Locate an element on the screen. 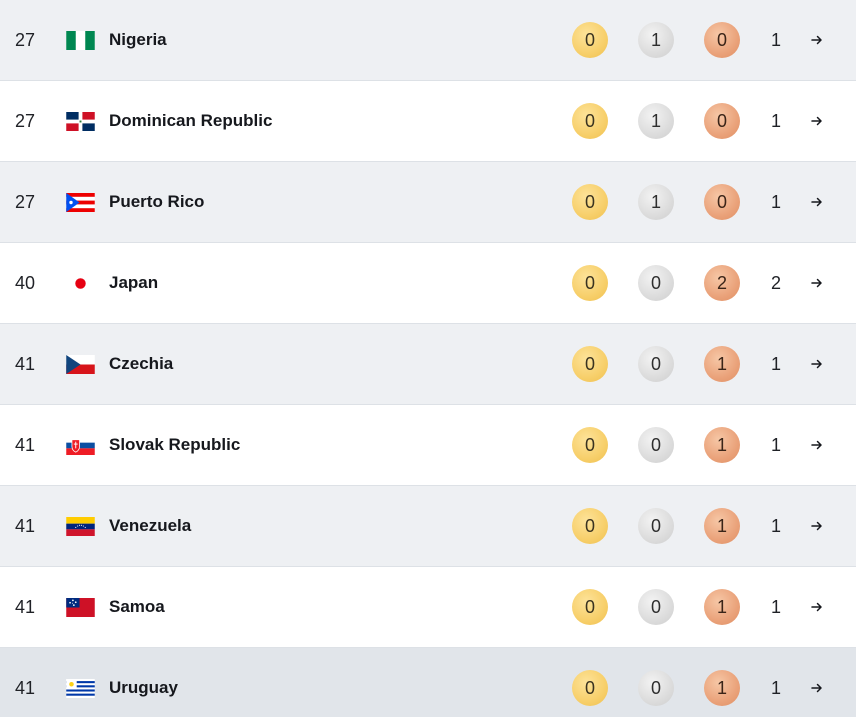 The image size is (856, 717). bronze-count: 2 is located at coordinates (722, 283).